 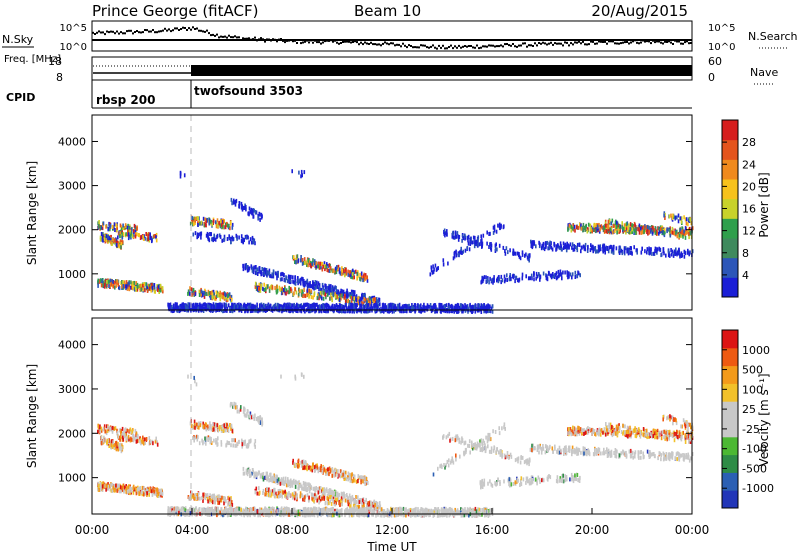 I want to click on nsky-series, so click(x=392, y=38).